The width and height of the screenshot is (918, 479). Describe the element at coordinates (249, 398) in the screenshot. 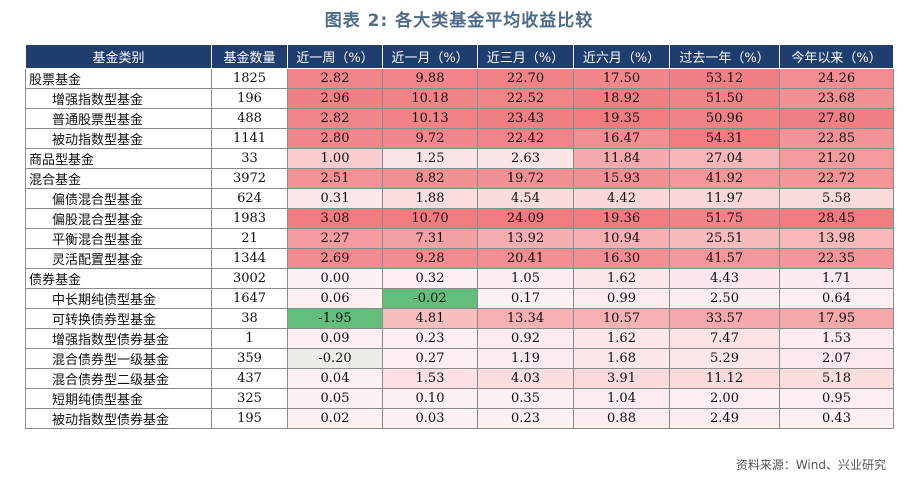

I see `fund-count-cell: 325` at that location.